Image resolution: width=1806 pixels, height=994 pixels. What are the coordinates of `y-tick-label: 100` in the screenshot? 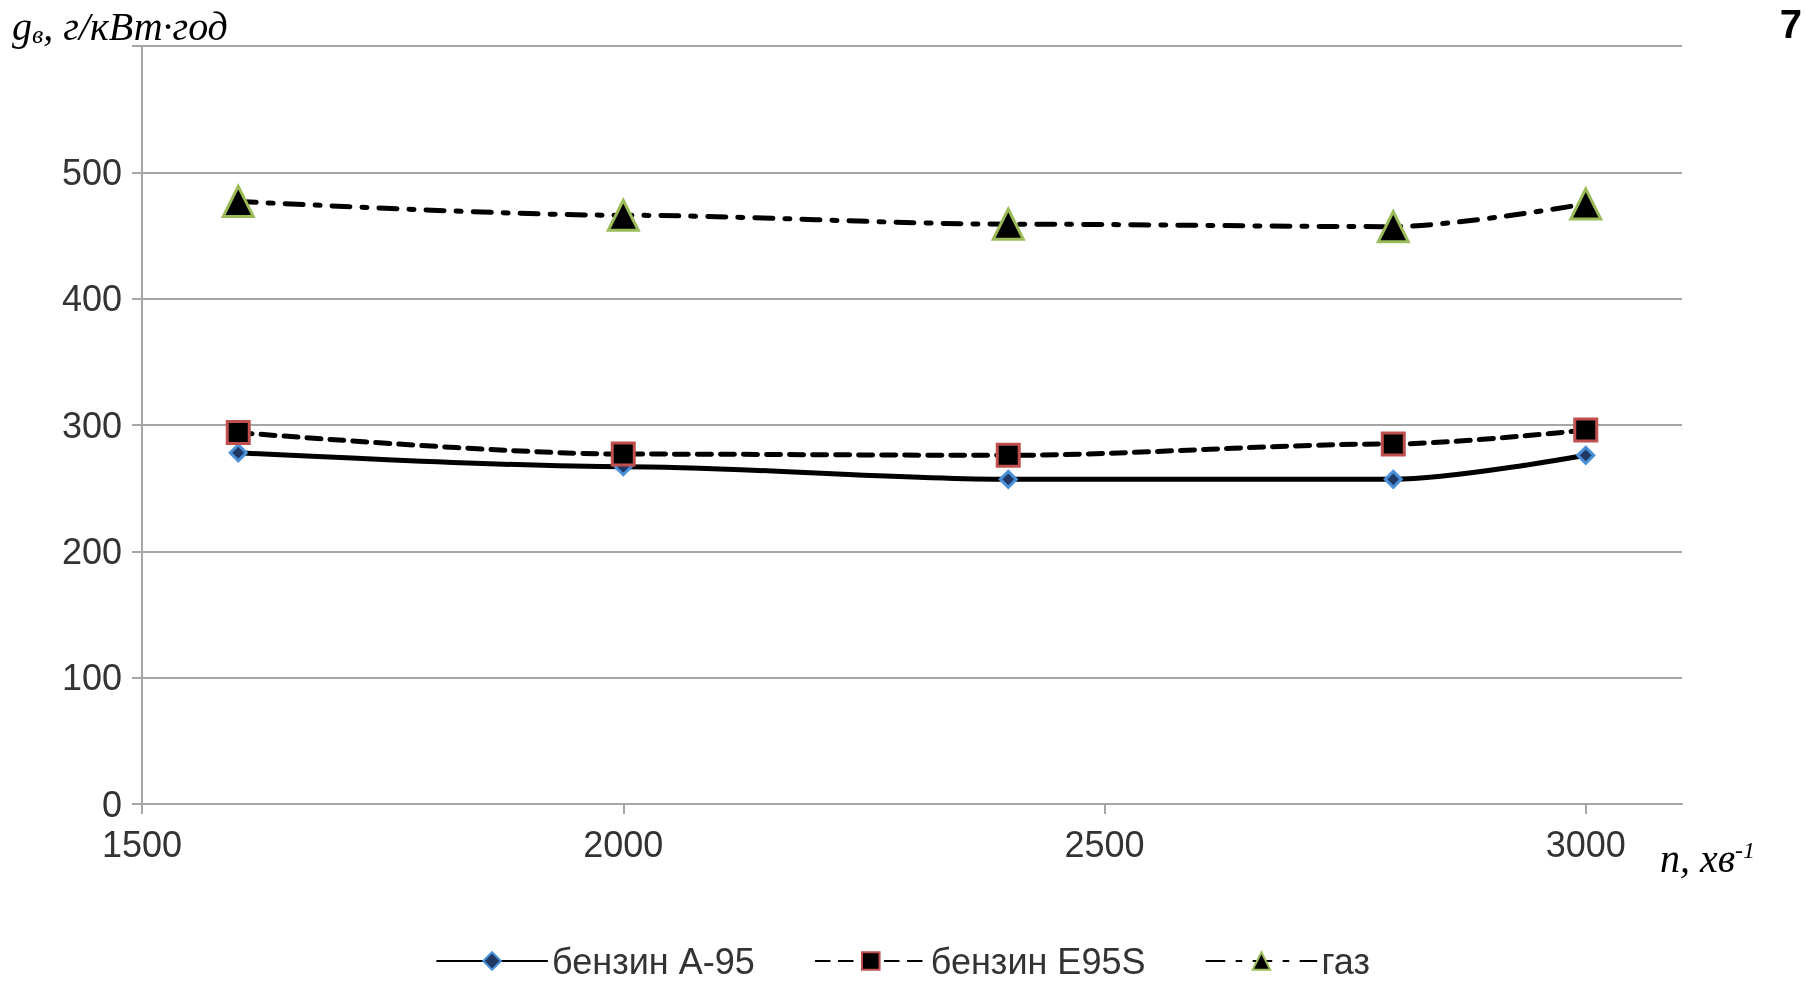 It's located at (91, 678).